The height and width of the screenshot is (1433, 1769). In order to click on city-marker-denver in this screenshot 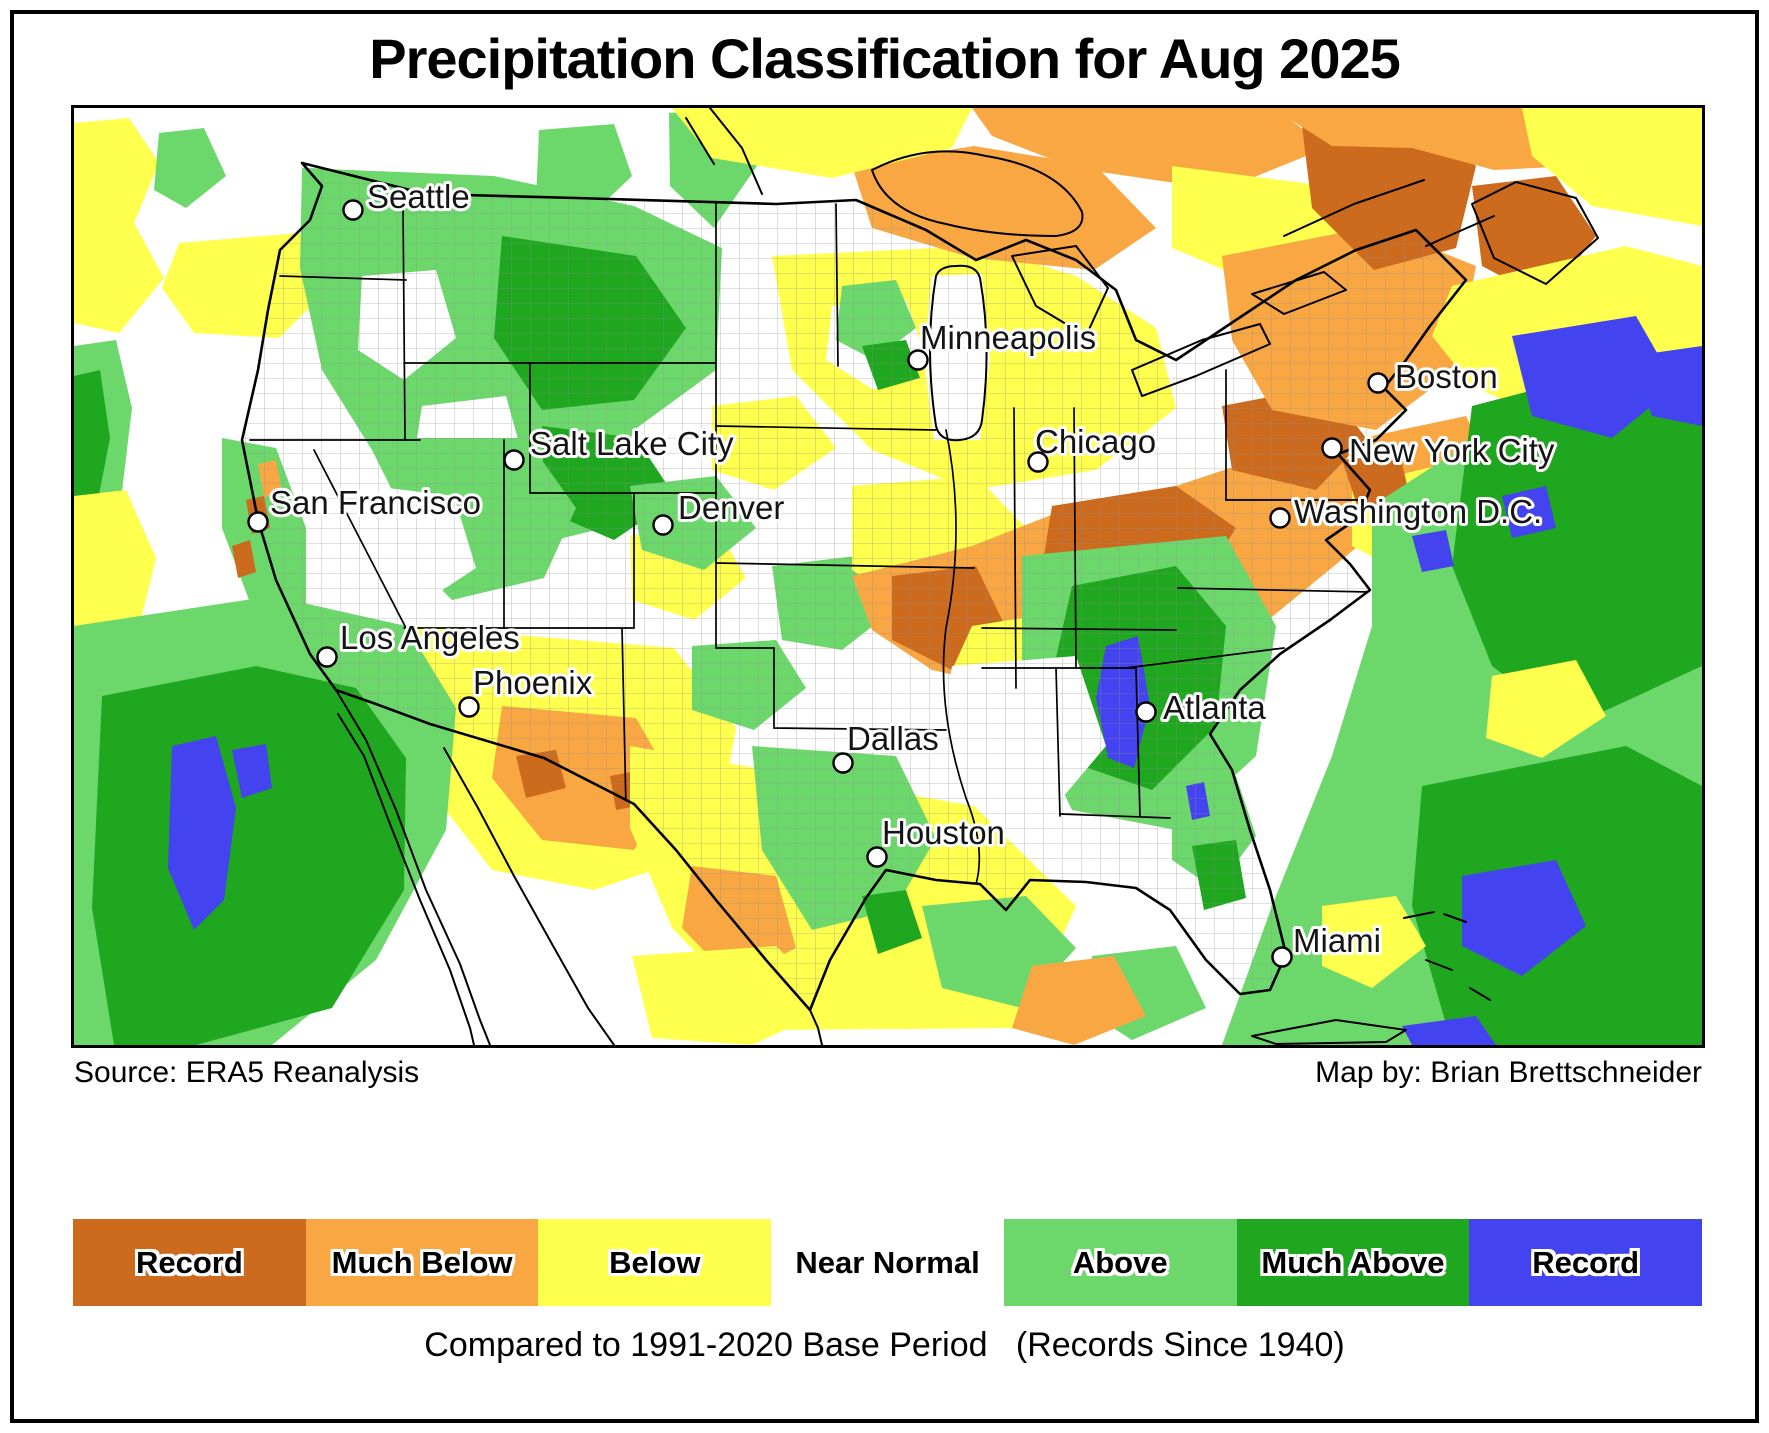, I will do `click(663, 525)`.